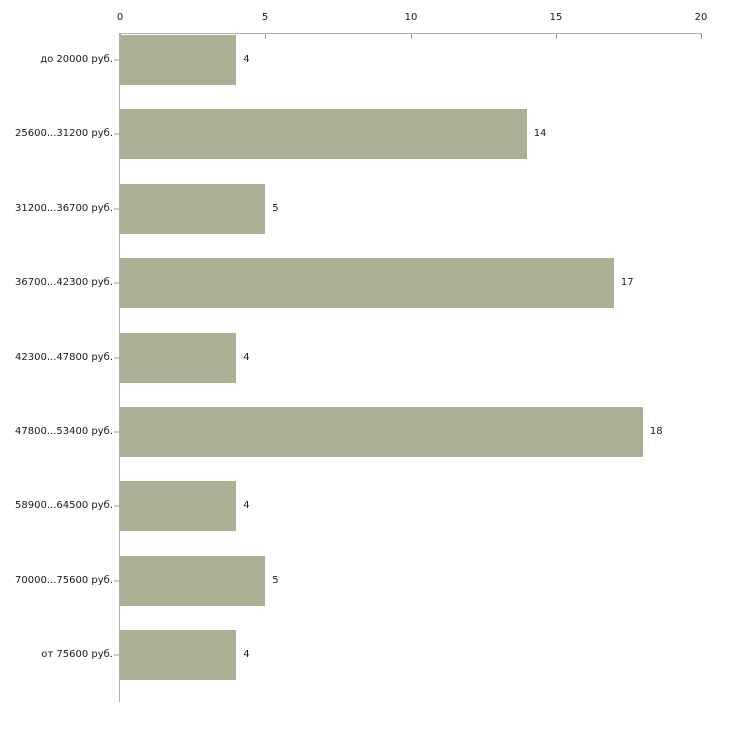 Image resolution: width=730 pixels, height=730 pixels. I want to click on x-tick-label: 20, so click(701, 17).